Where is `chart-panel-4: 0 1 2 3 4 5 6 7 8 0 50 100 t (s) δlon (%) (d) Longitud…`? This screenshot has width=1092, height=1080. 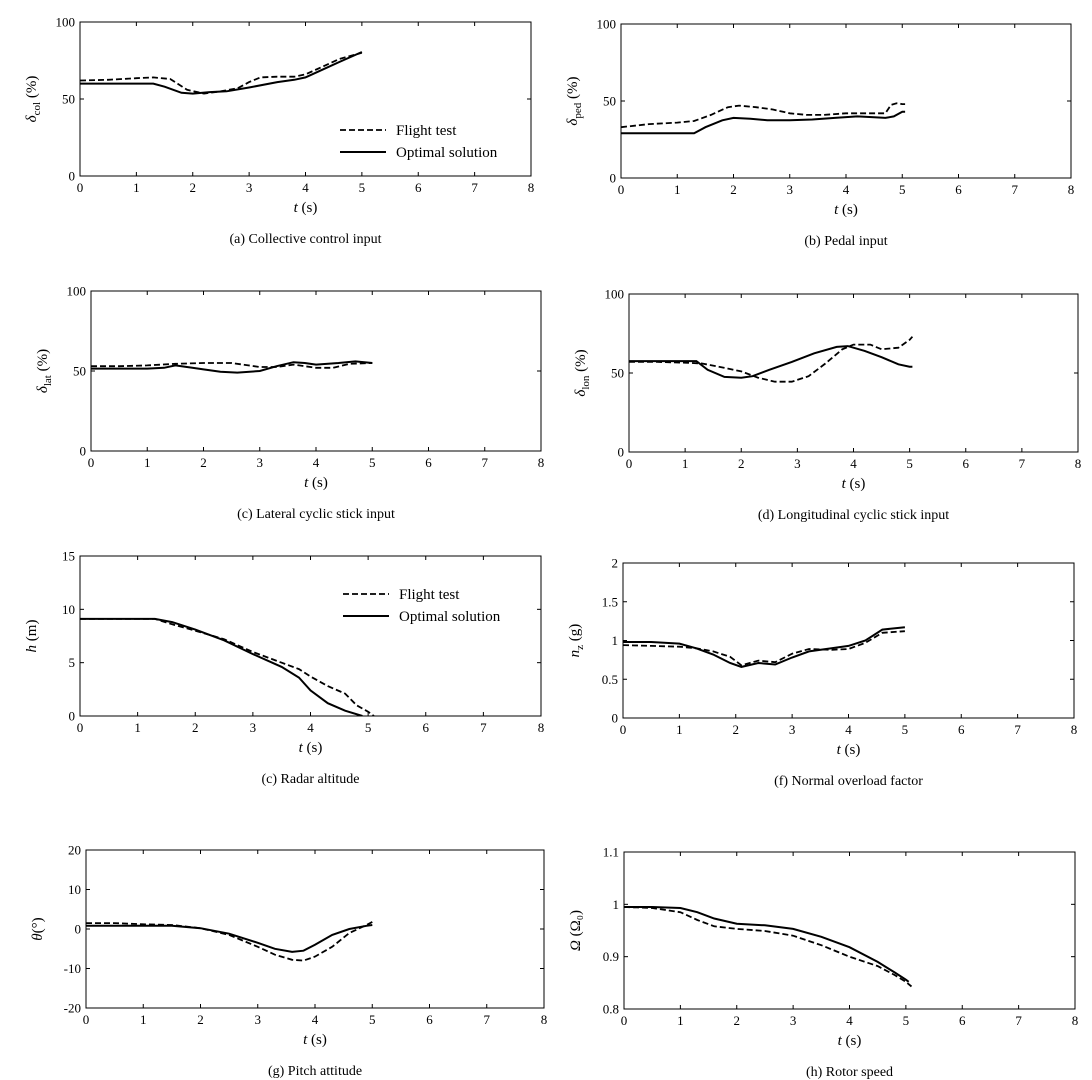 chart-panel-4: 0 1 2 3 4 5 6 7 8 0 50 100 t (s) δlon (%) (d) Longitud… is located at coordinates (827, 405).